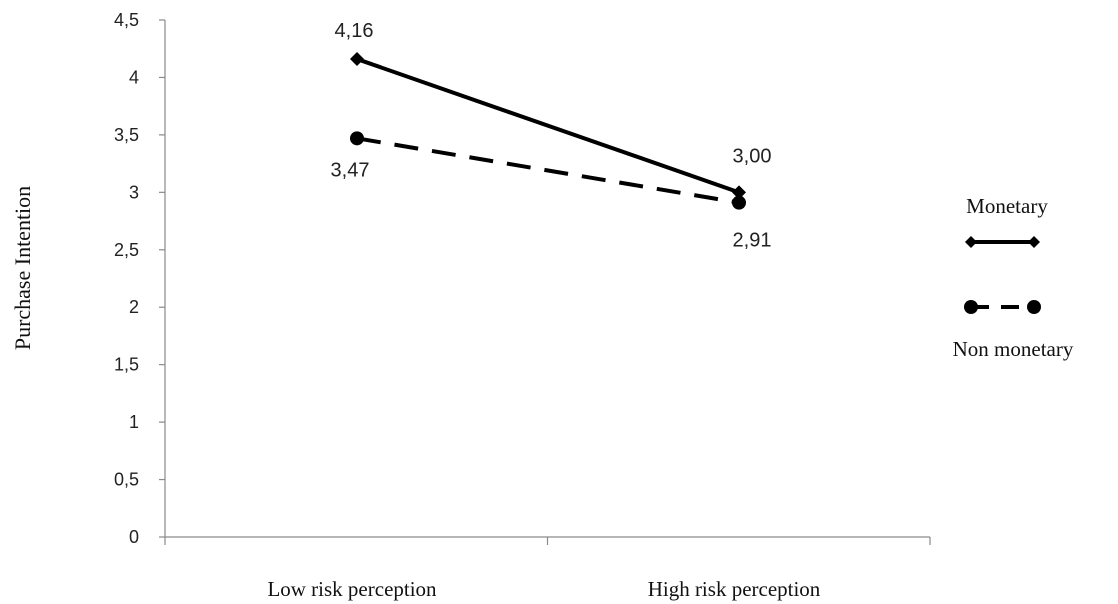  What do you see at coordinates (134, 307) in the screenshot?
I see `y-tick-label: 2` at bounding box center [134, 307].